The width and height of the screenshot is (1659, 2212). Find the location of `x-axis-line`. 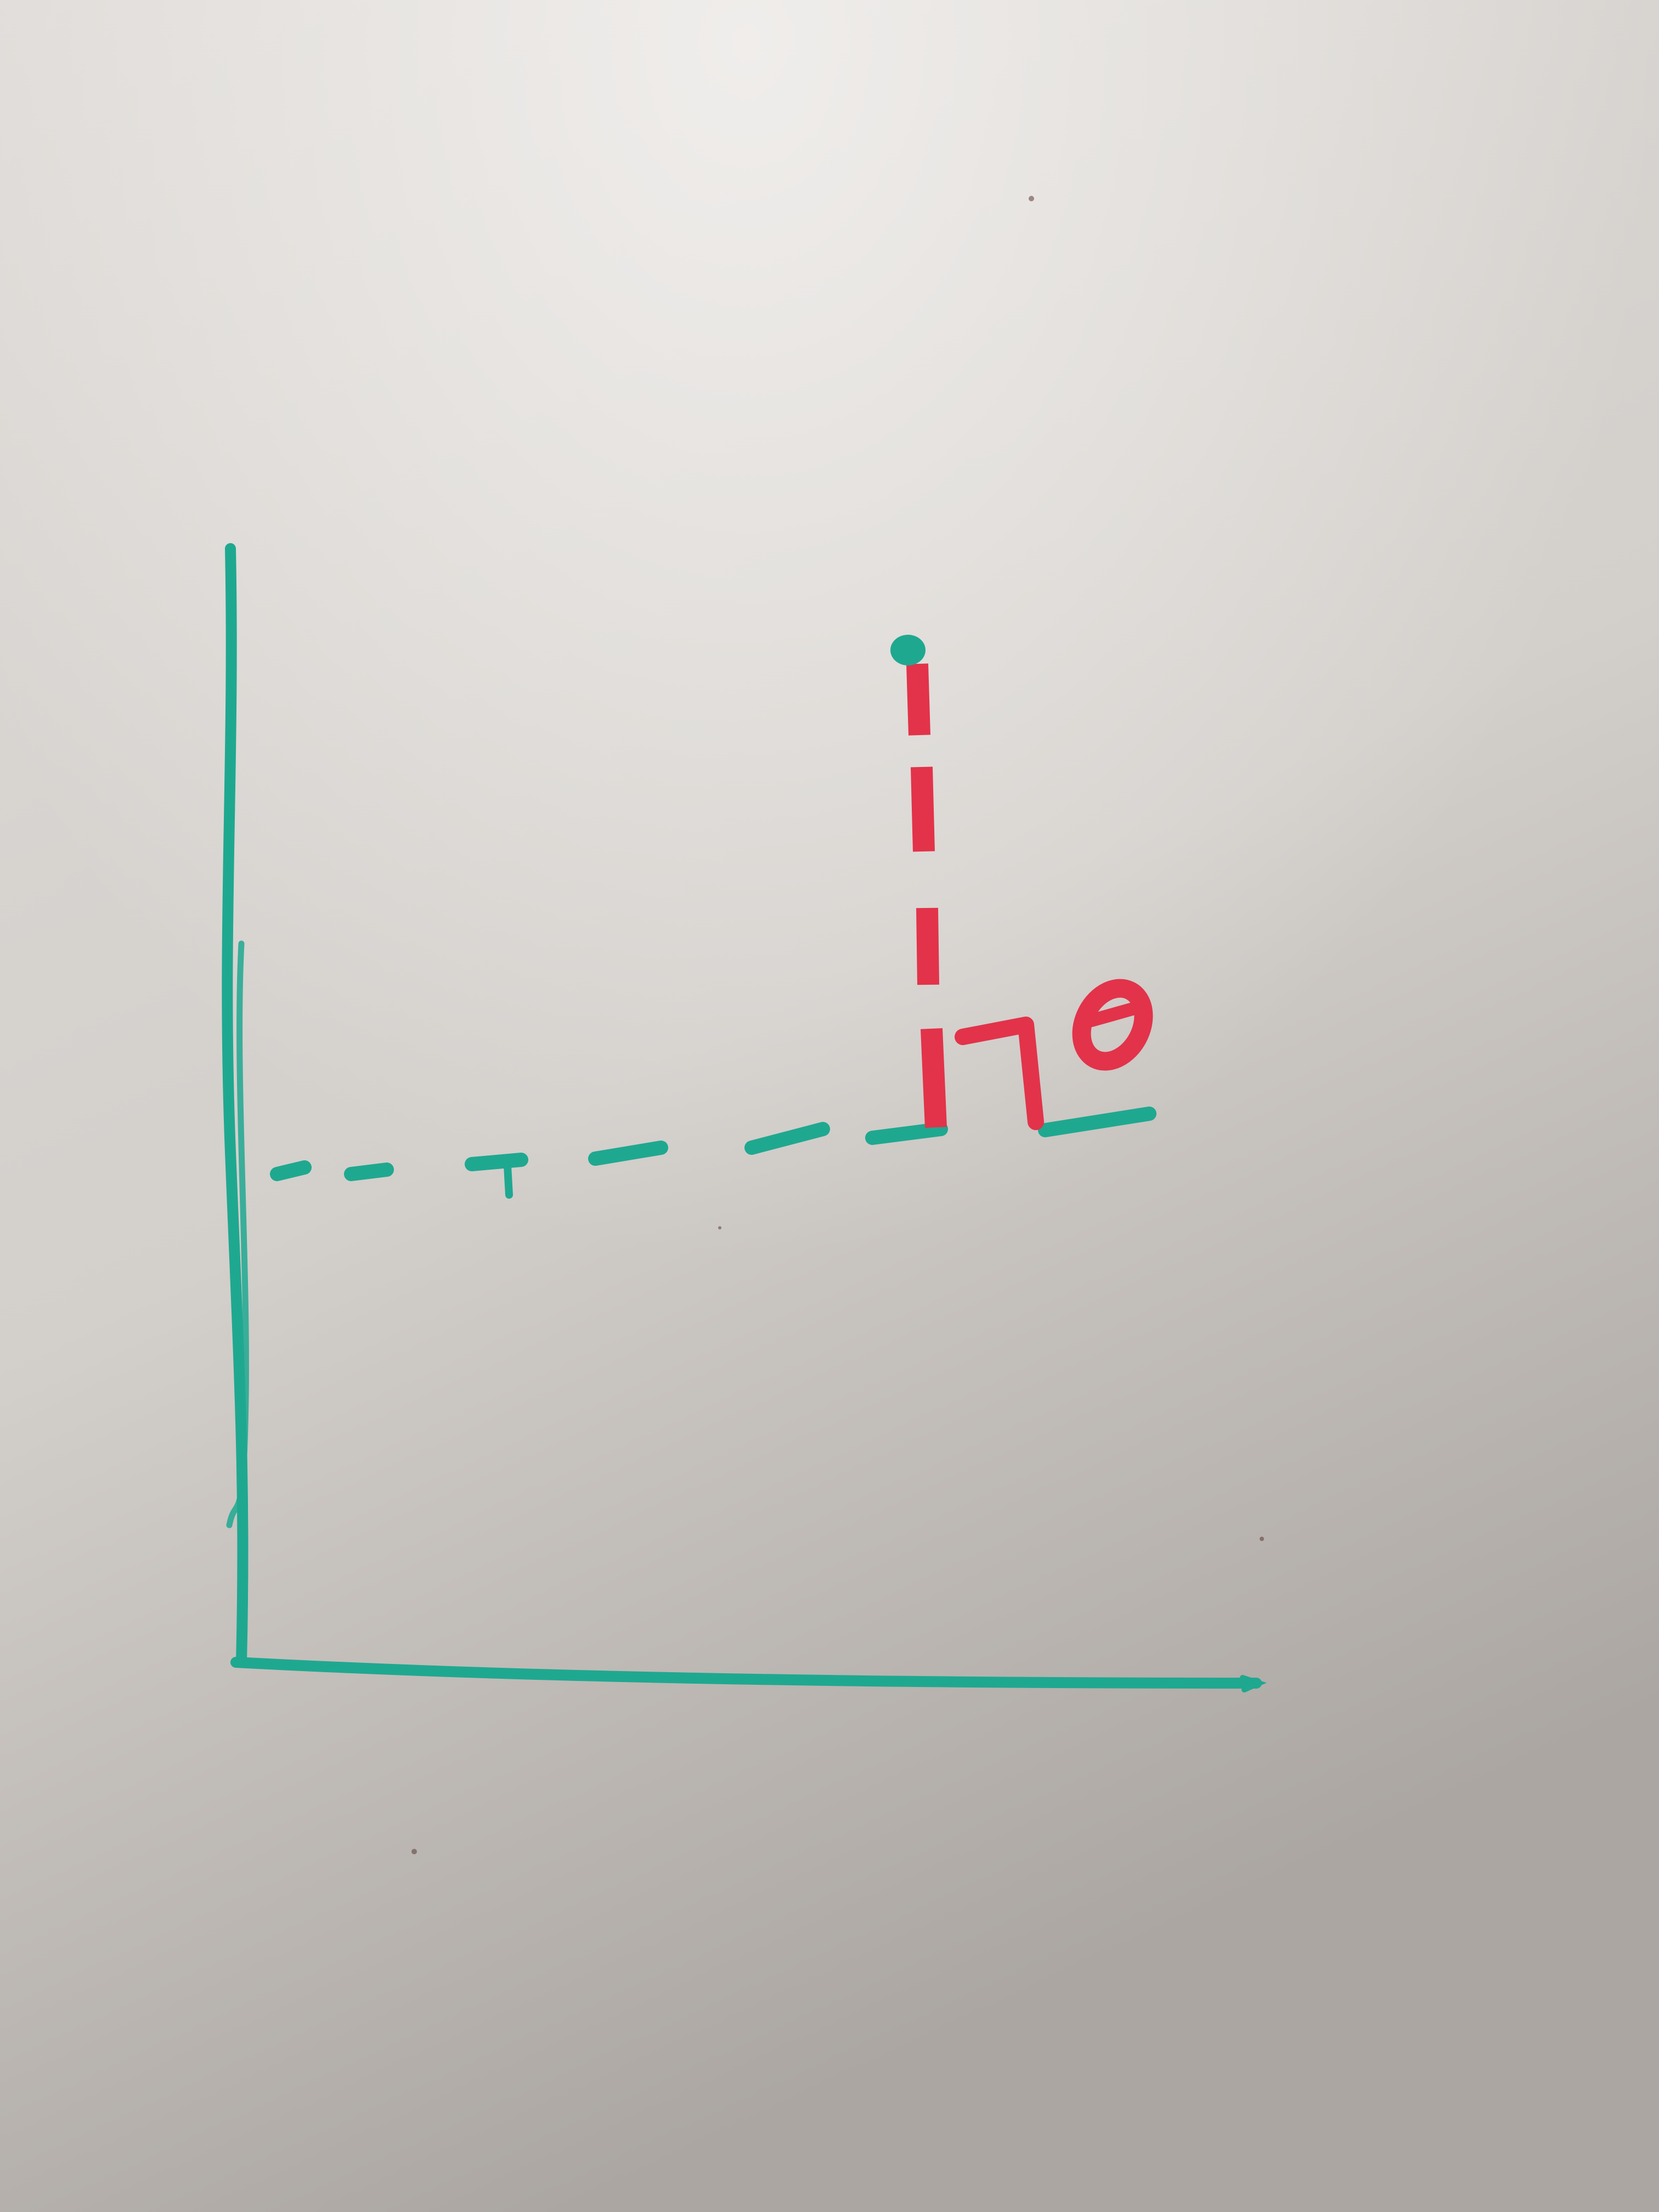

x-axis-line is located at coordinates (746, 1673).